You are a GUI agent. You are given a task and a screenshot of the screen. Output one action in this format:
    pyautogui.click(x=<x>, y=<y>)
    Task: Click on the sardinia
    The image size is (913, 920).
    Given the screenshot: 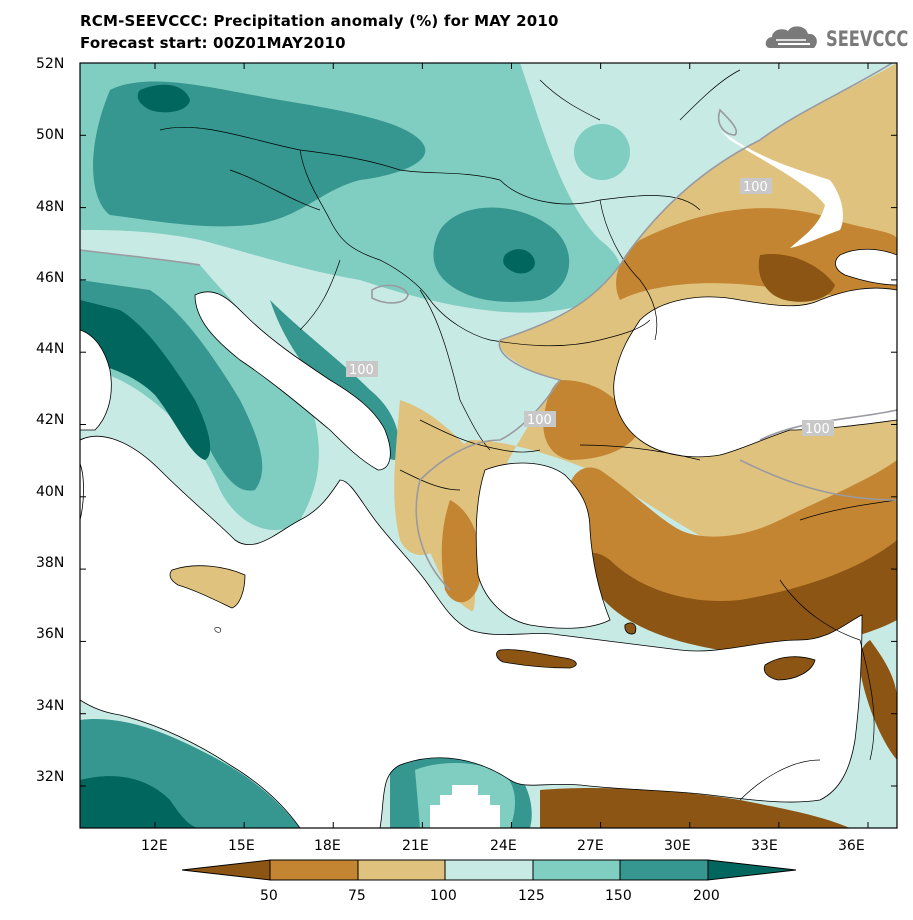 What is the action you would take?
    pyautogui.click(x=82, y=492)
    